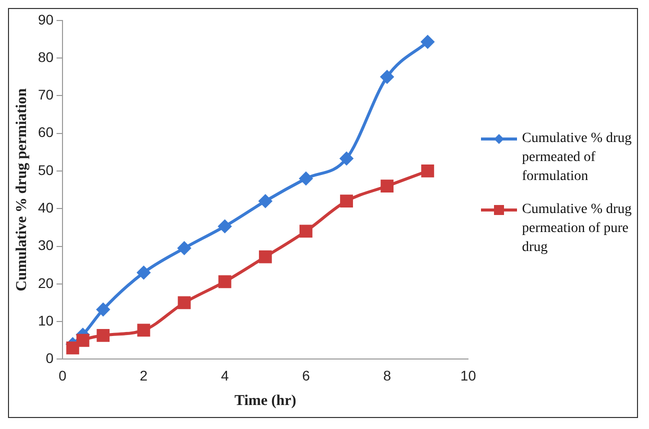 The height and width of the screenshot is (429, 649). Describe the element at coordinates (468, 375) in the screenshot. I see `x-tick-label: 10` at that location.